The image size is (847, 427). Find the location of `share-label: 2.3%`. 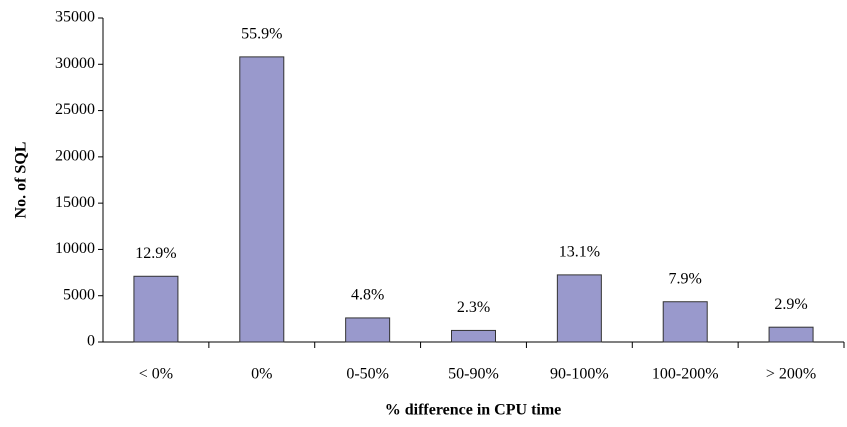

share-label: 2.3% is located at coordinates (473, 307).